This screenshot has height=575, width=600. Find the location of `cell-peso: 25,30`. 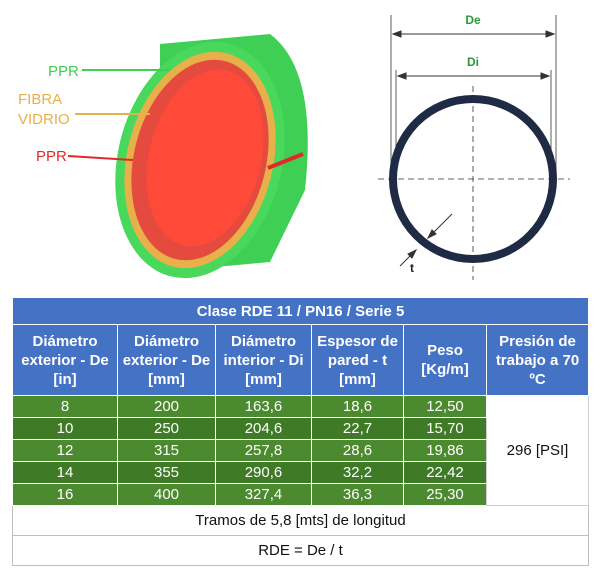

cell-peso: 25,30 is located at coordinates (445, 494).